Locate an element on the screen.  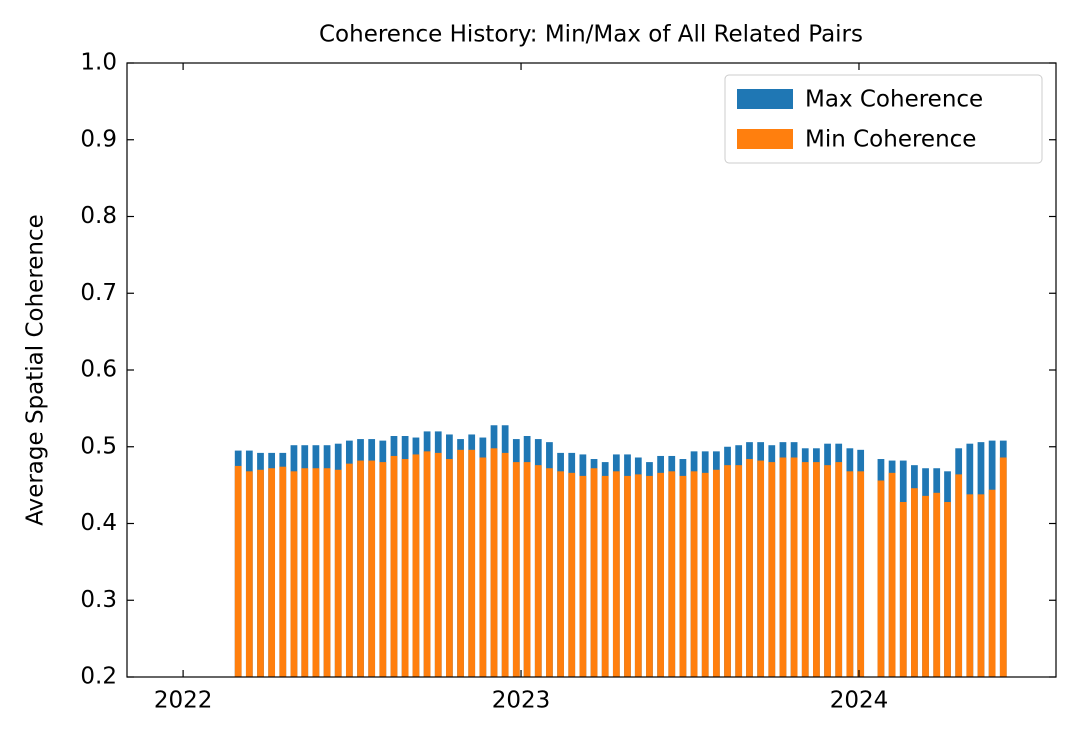
y-tick-label: 0.8 is located at coordinates (98, 216).